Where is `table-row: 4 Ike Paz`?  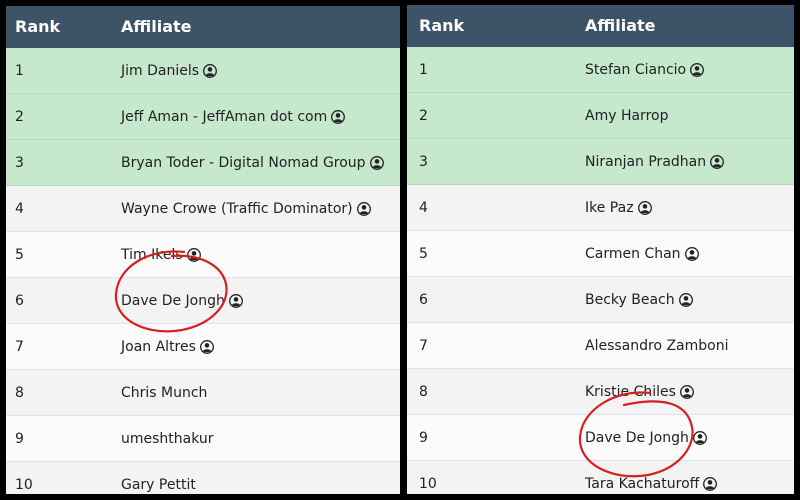 table-row: 4 Ike Paz is located at coordinates (600, 208).